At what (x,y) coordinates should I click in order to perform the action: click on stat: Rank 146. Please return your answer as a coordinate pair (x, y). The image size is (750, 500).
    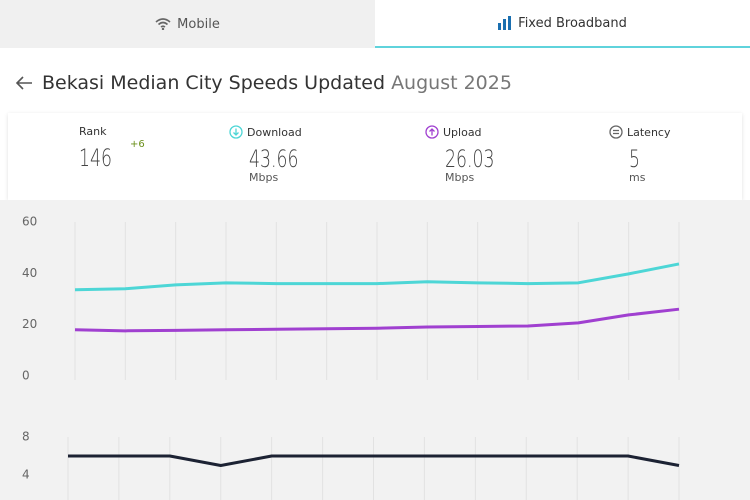
    Looking at the image, I should click on (102, 148).